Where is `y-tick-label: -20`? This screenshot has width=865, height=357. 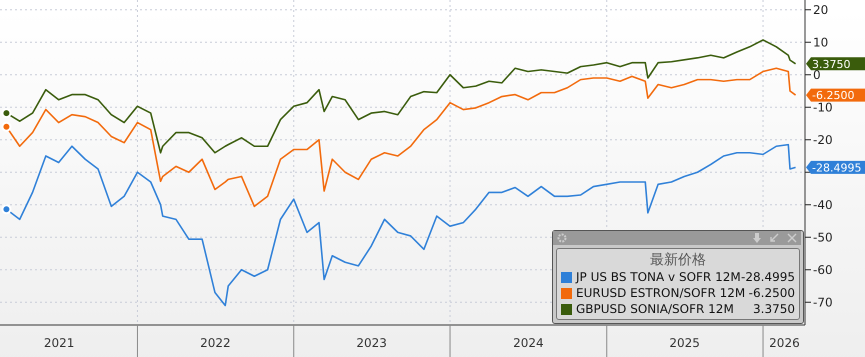
y-tick-label: -20 is located at coordinates (823, 140).